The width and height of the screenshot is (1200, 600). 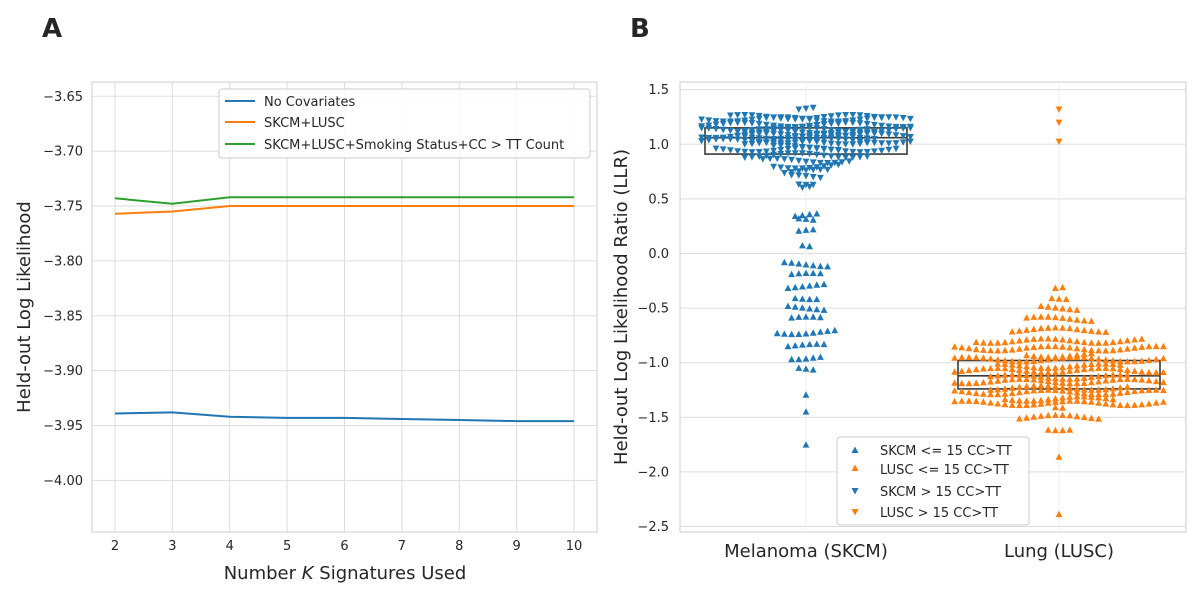 What do you see at coordinates (345, 573) in the screenshot?
I see `panel-a-x-axis-label: Number K Signatures Used` at bounding box center [345, 573].